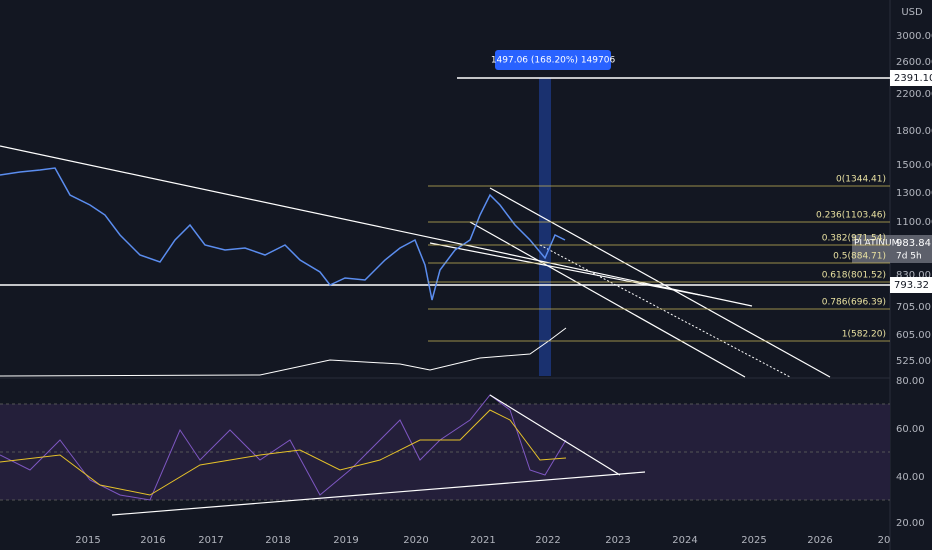 The image size is (932, 550). I want to click on time-label: 20, so click(884, 540).